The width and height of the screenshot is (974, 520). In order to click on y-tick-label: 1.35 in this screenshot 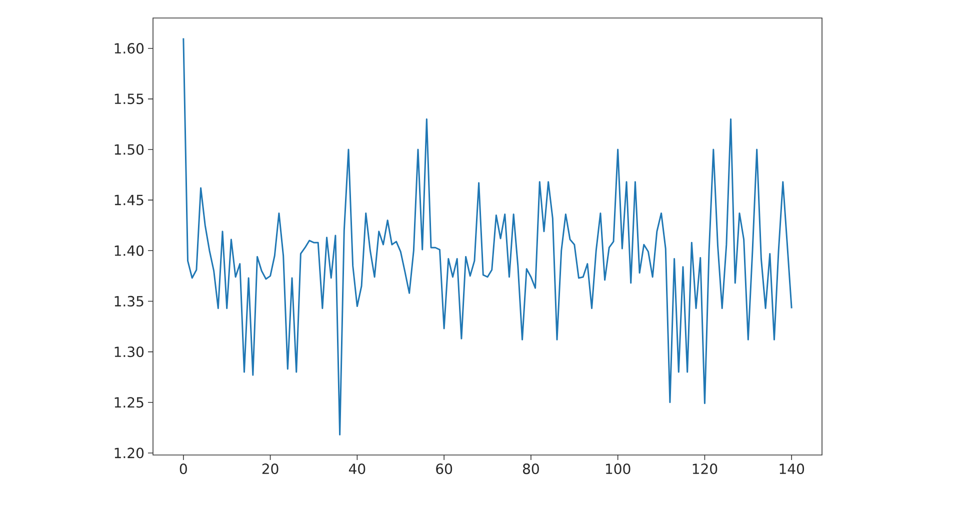, I will do `click(129, 301)`.